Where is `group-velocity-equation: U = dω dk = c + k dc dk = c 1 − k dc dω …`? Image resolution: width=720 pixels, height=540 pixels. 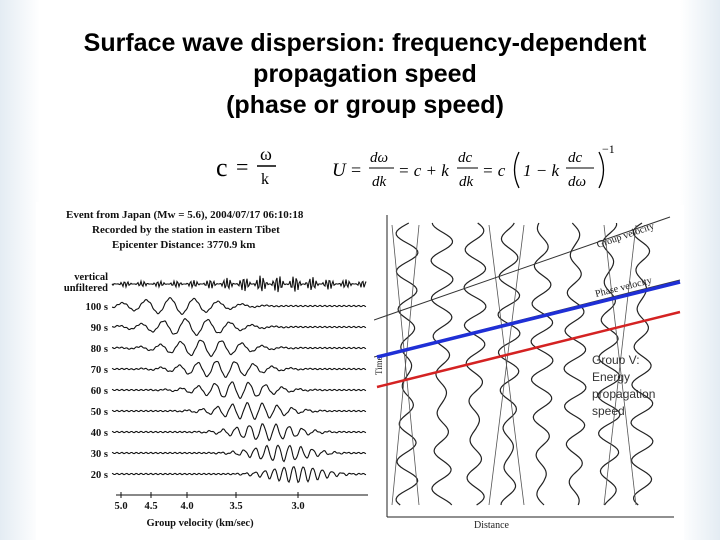
group-velocity-equation: U = dω dk = c + k dc dk = c 1 − k dc dω … is located at coordinates (468, 167).